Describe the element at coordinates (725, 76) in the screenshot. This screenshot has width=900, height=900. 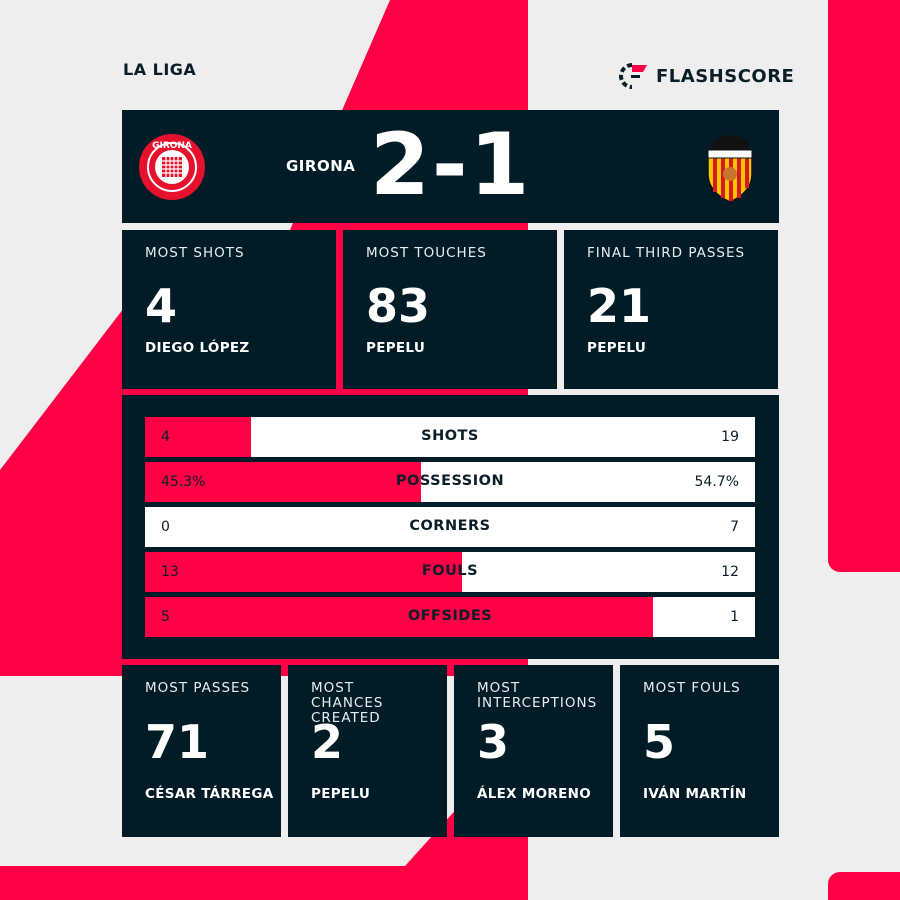
I see `brand-name: FLASHSCORE` at that location.